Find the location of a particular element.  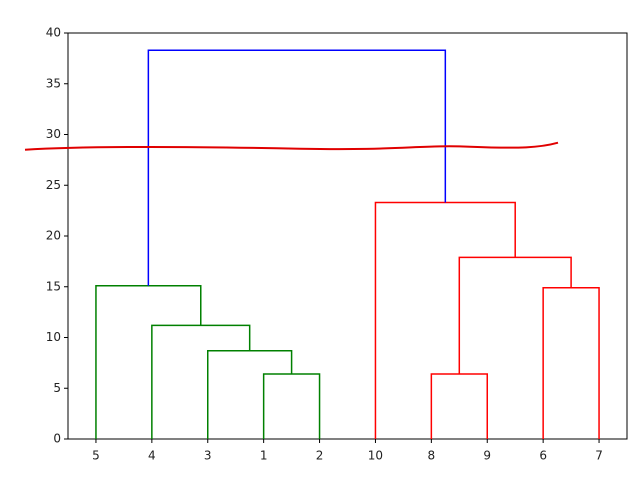

x-tick-label: 4 is located at coordinates (152, 456).